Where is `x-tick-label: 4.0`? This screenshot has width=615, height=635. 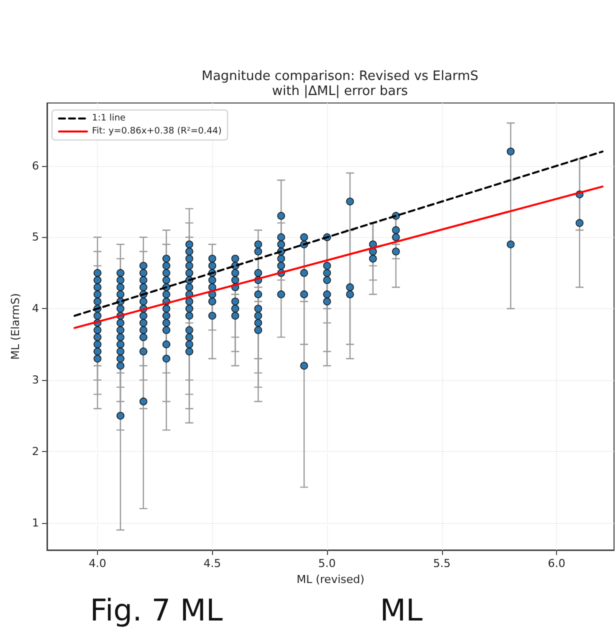 x-tick-label: 4.0 is located at coordinates (97, 563).